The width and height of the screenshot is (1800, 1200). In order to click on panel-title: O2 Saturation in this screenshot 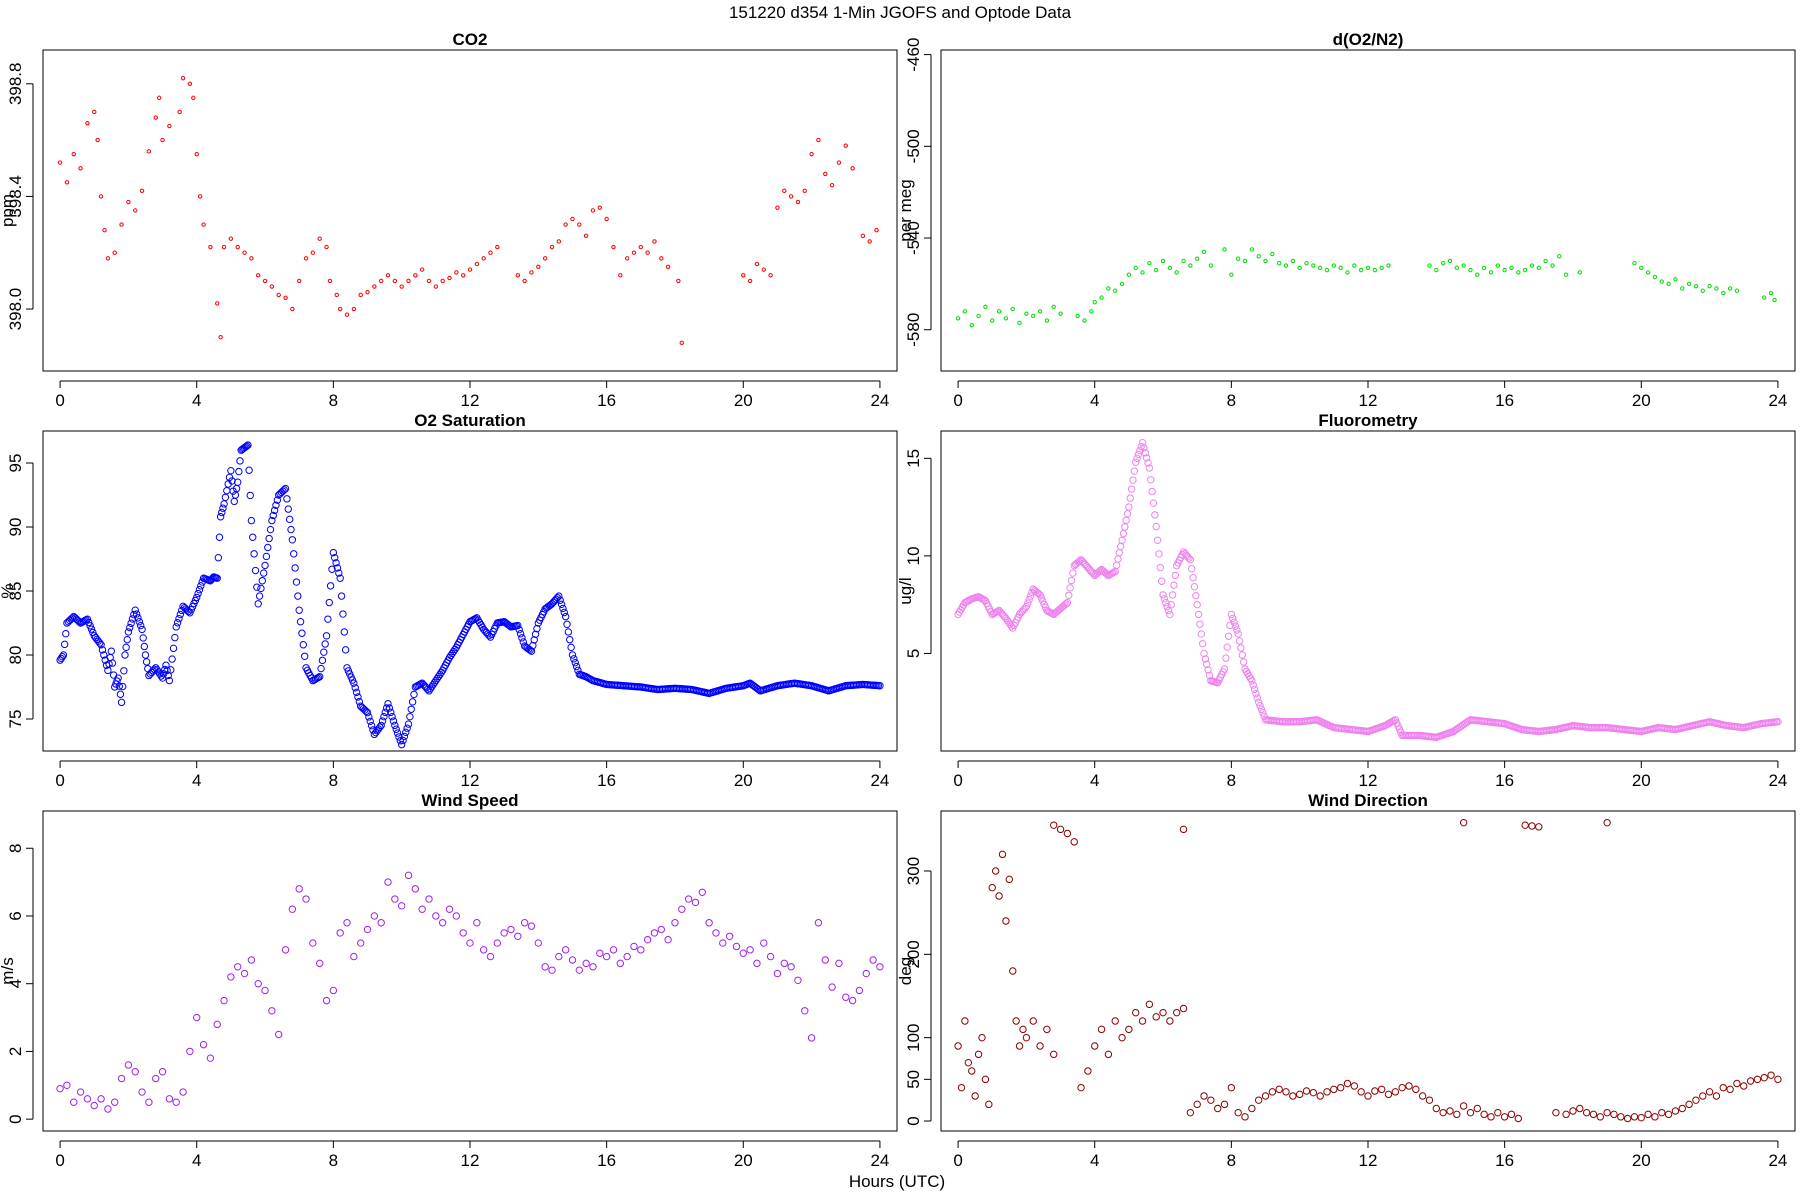, I will do `click(469, 420)`.